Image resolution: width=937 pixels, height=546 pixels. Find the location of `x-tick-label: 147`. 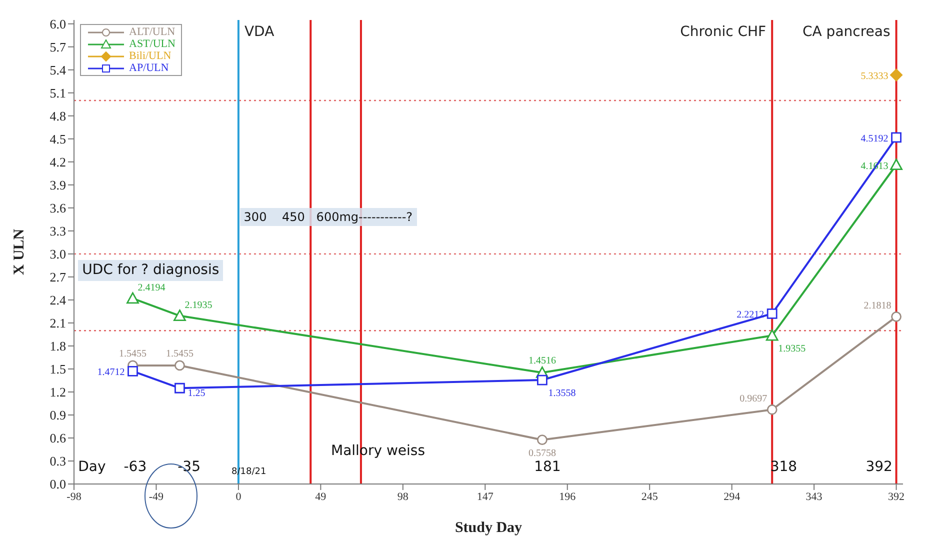

x-tick-label: 147 is located at coordinates (485, 496).